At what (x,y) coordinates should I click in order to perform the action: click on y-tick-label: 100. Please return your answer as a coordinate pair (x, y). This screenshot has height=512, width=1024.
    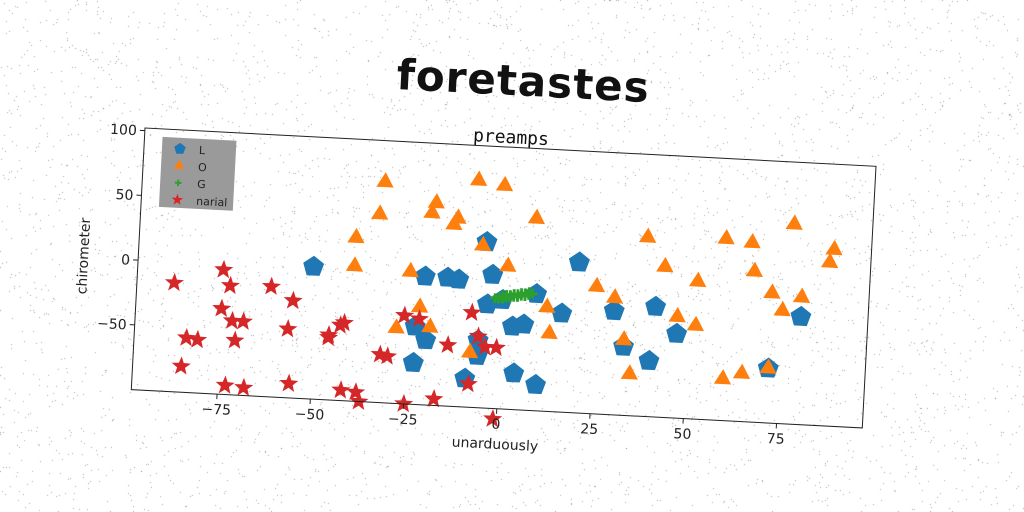
    Looking at the image, I should click on (124, 130).